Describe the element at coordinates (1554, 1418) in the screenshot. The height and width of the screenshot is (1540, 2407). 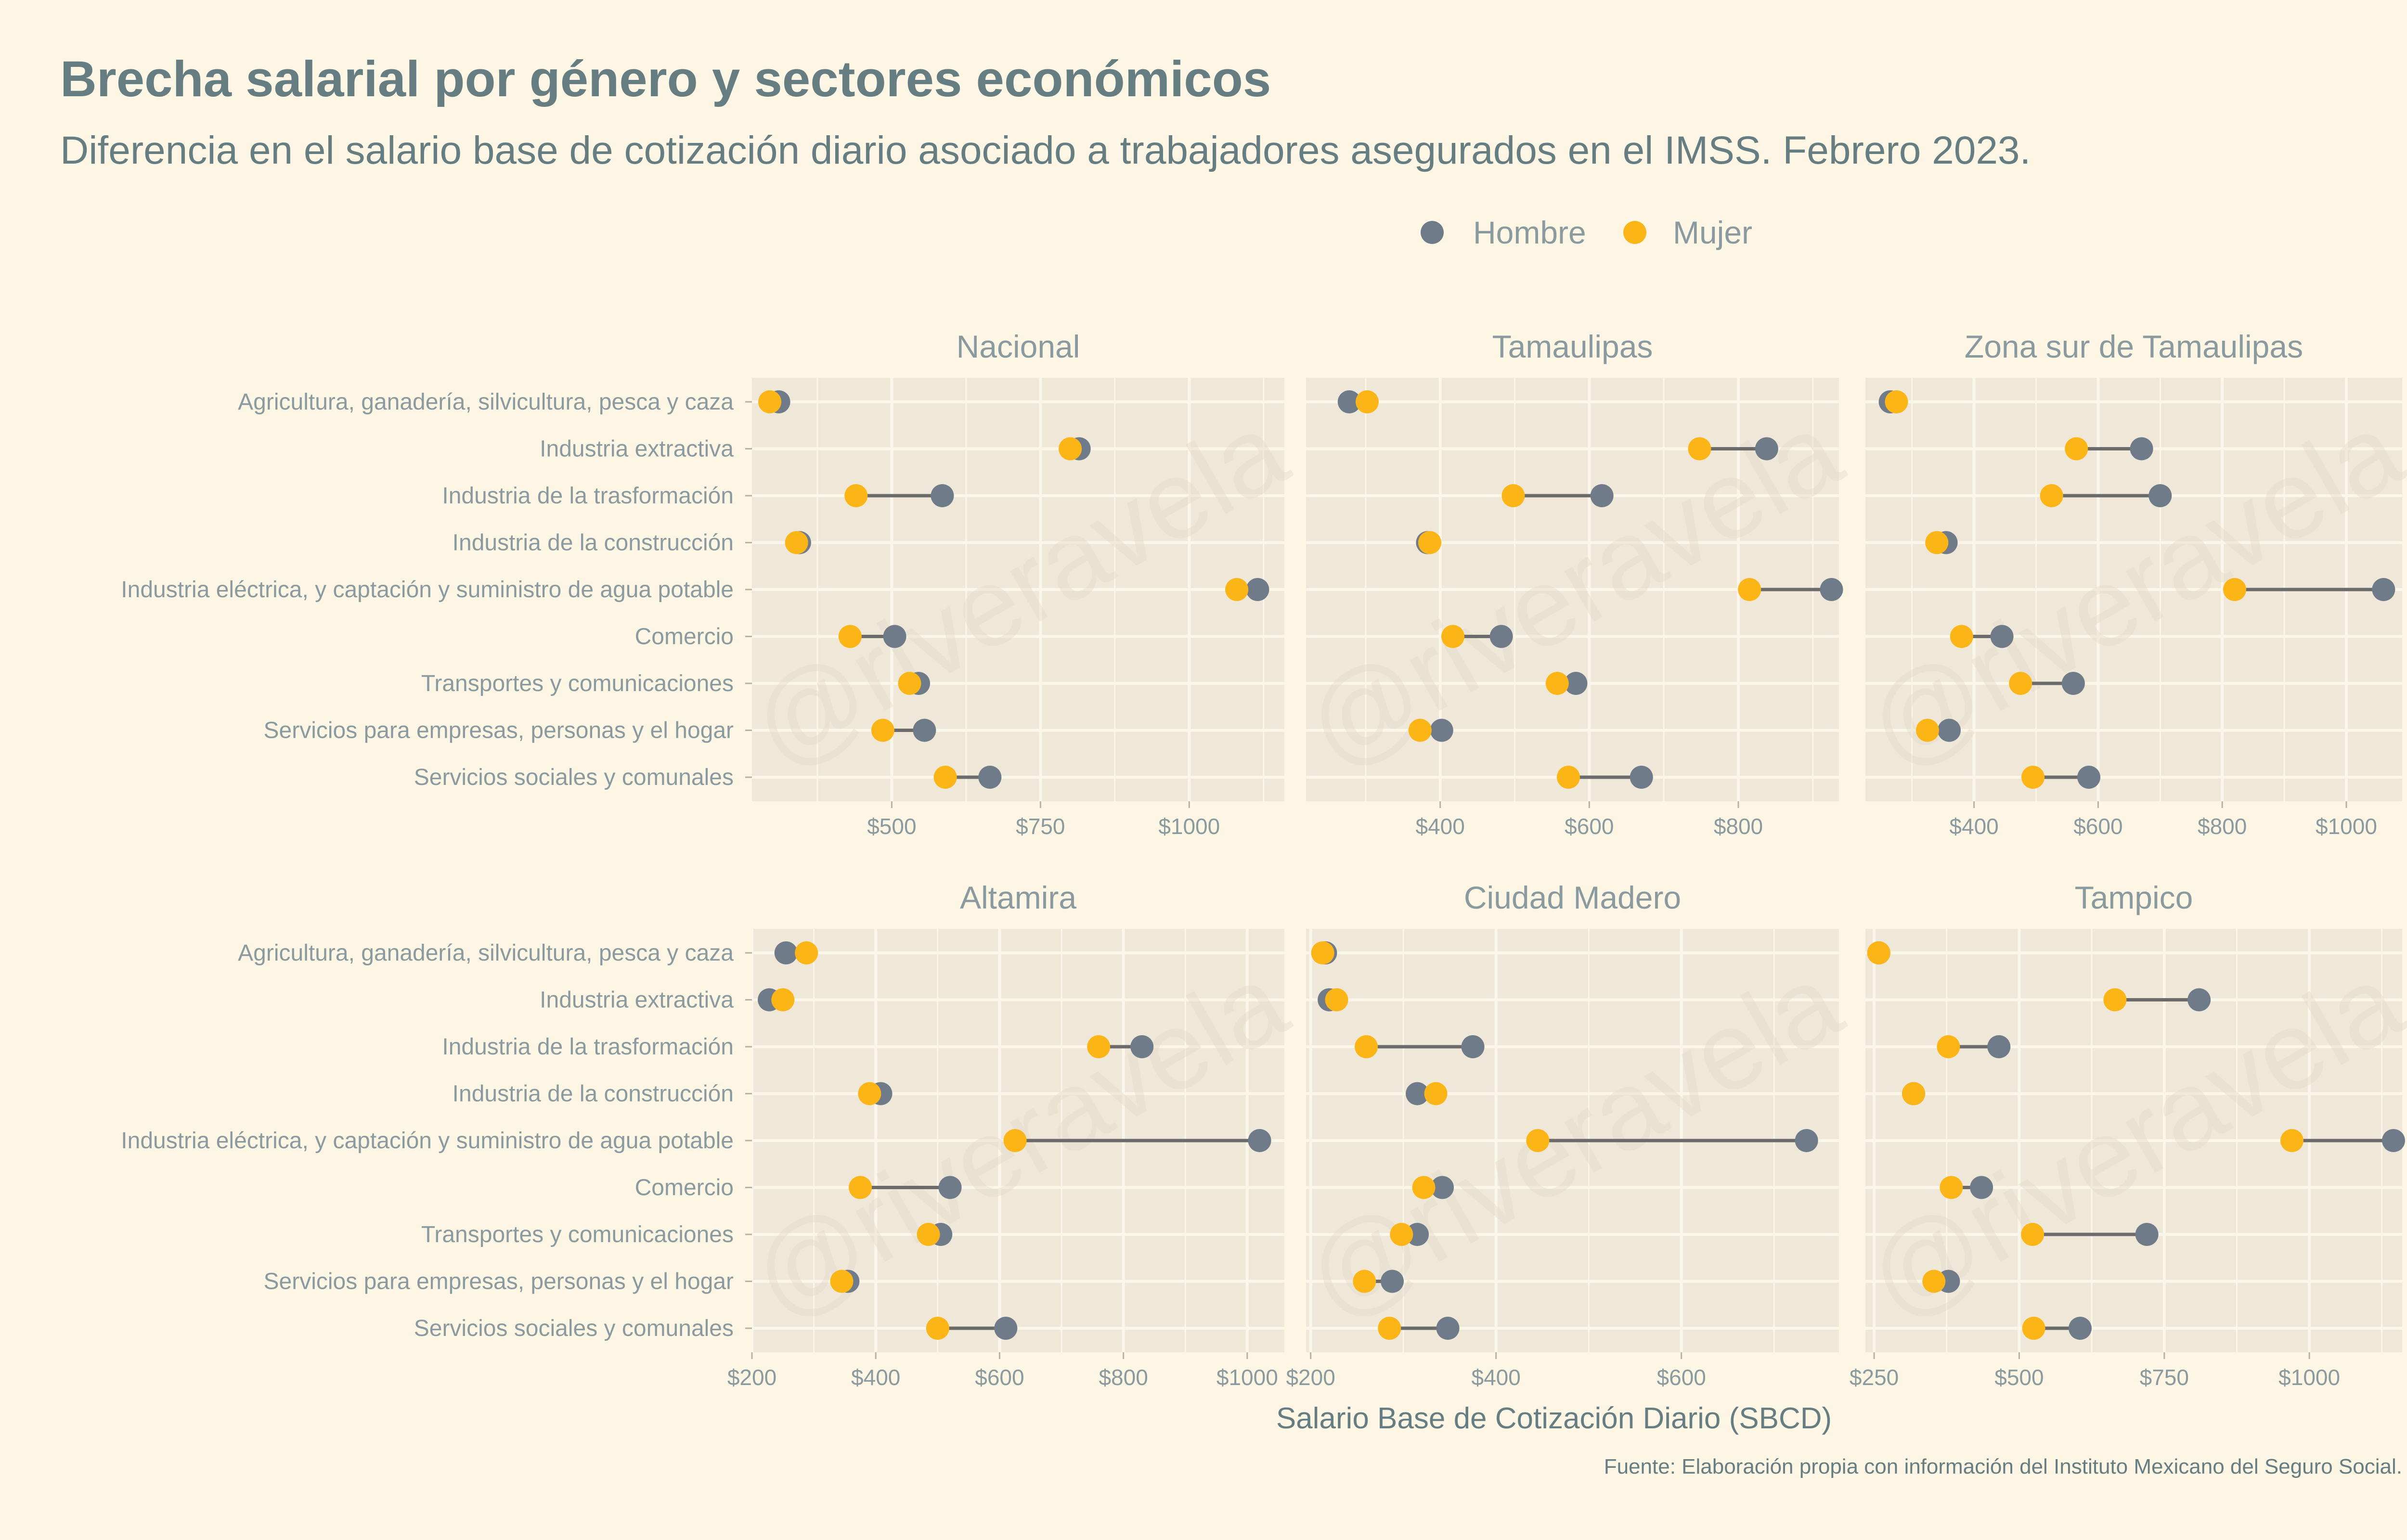
I see `x-axis-label: Salario Base de Cotización Diario (SBCD)` at that location.